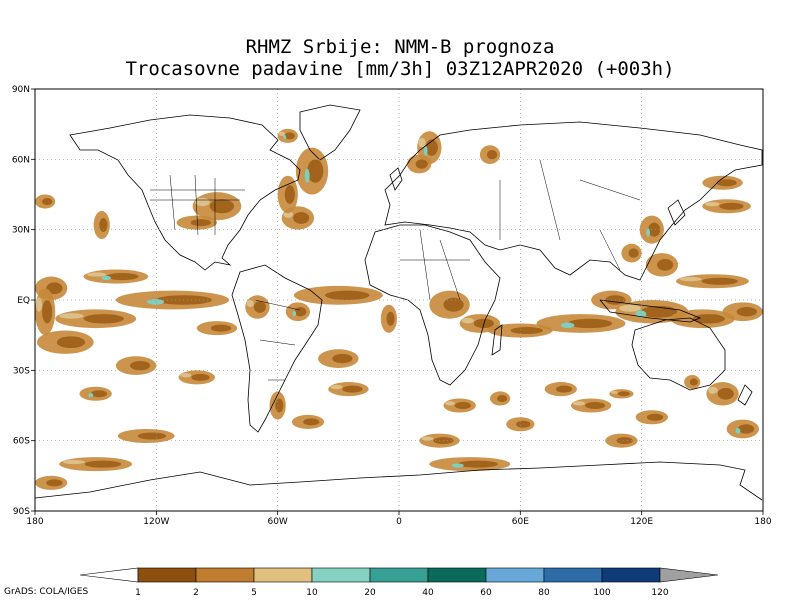 This screenshot has width=800, height=600. I want to click on colorbar-level-label: 120, so click(659, 593).